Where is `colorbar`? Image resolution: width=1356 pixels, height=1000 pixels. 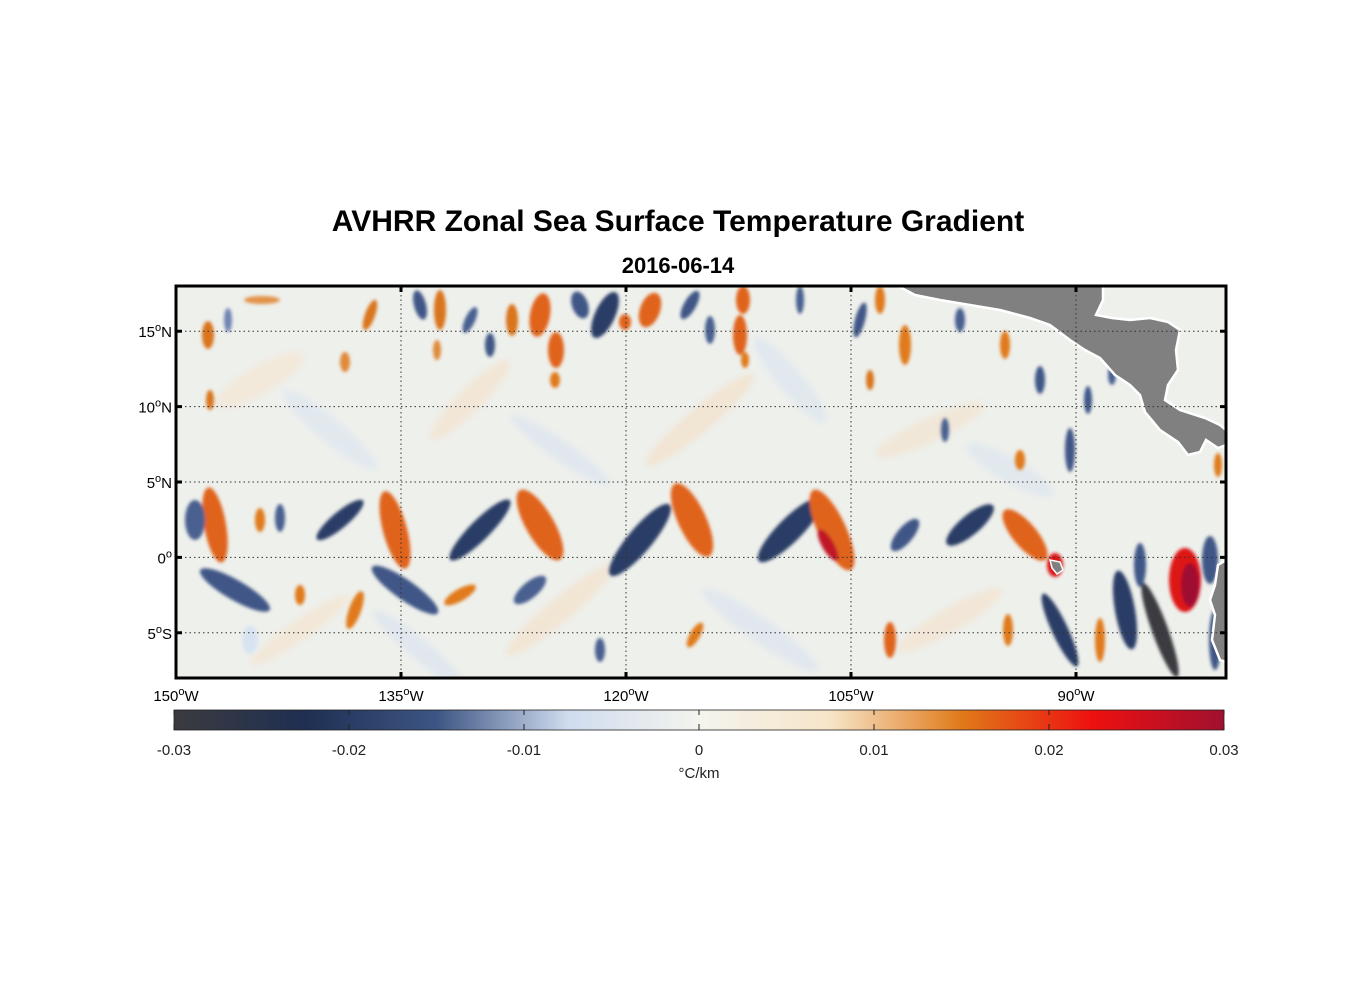
colorbar is located at coordinates (699, 720).